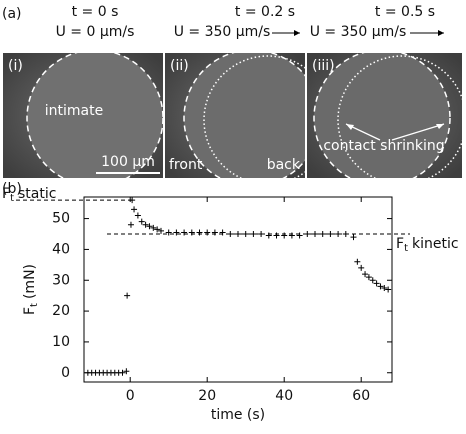 The image size is (466, 434). What do you see at coordinates (130, 396) in the screenshot?
I see `x-tick-label: 0` at bounding box center [130, 396].